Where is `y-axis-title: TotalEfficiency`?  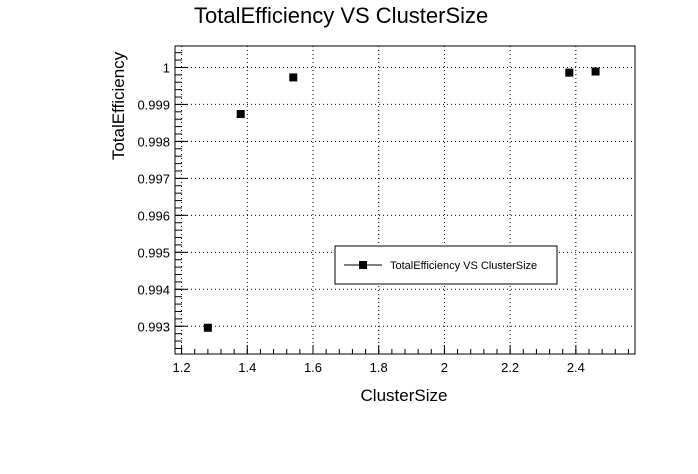
y-axis-title: TotalEfficiency is located at coordinates (118, 105).